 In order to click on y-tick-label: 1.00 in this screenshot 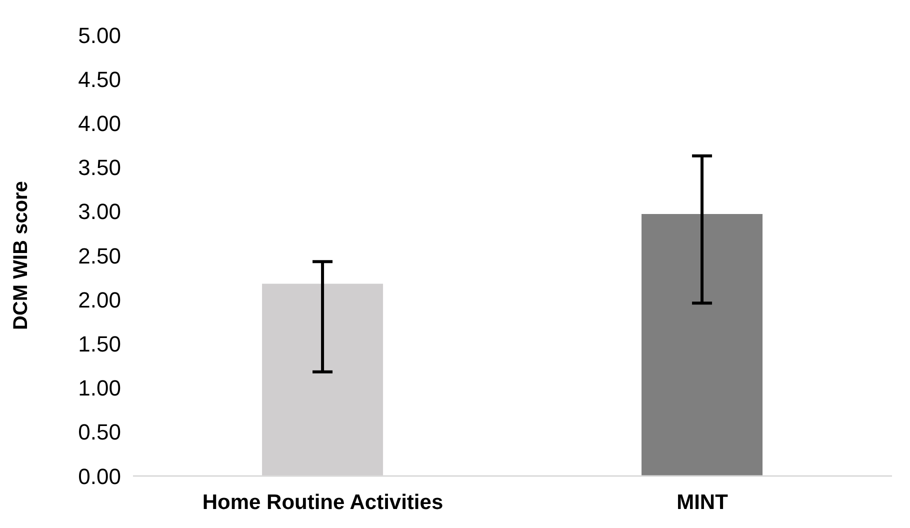, I will do `click(99, 388)`.